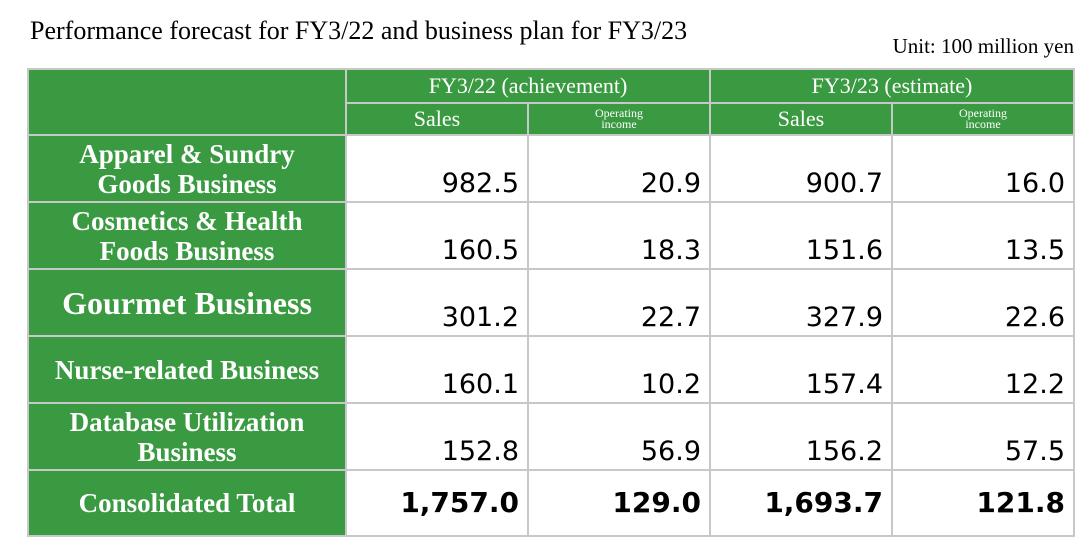 The image size is (1092, 547). Describe the element at coordinates (983, 235) in the screenshot. I see `cell-operating-fy3-23: 13.5` at that location.